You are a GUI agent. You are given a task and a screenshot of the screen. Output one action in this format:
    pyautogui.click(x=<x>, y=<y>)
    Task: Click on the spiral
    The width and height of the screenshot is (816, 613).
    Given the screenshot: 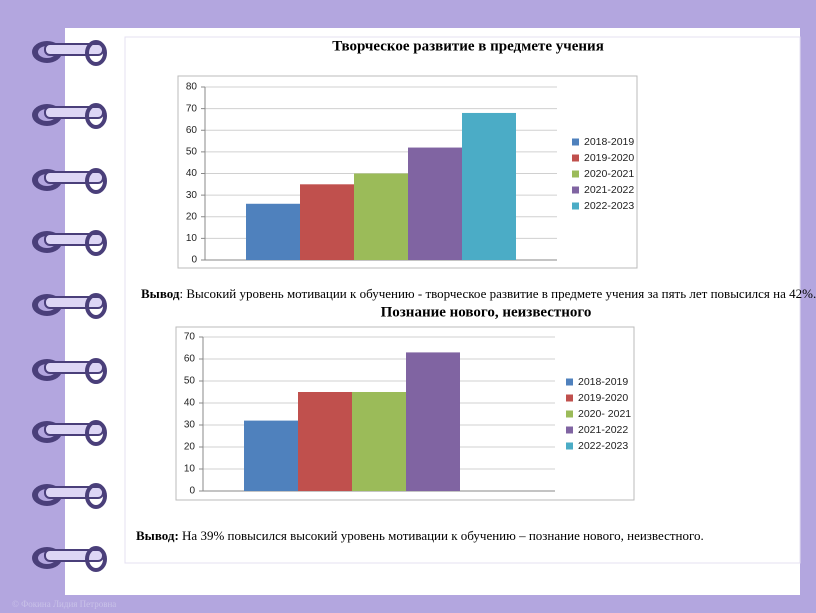 What is the action you would take?
    pyautogui.click(x=69, y=306)
    